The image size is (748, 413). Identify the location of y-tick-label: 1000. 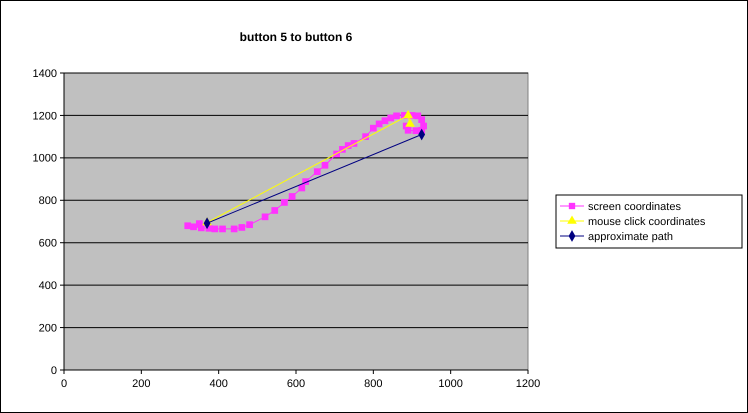
(44, 158).